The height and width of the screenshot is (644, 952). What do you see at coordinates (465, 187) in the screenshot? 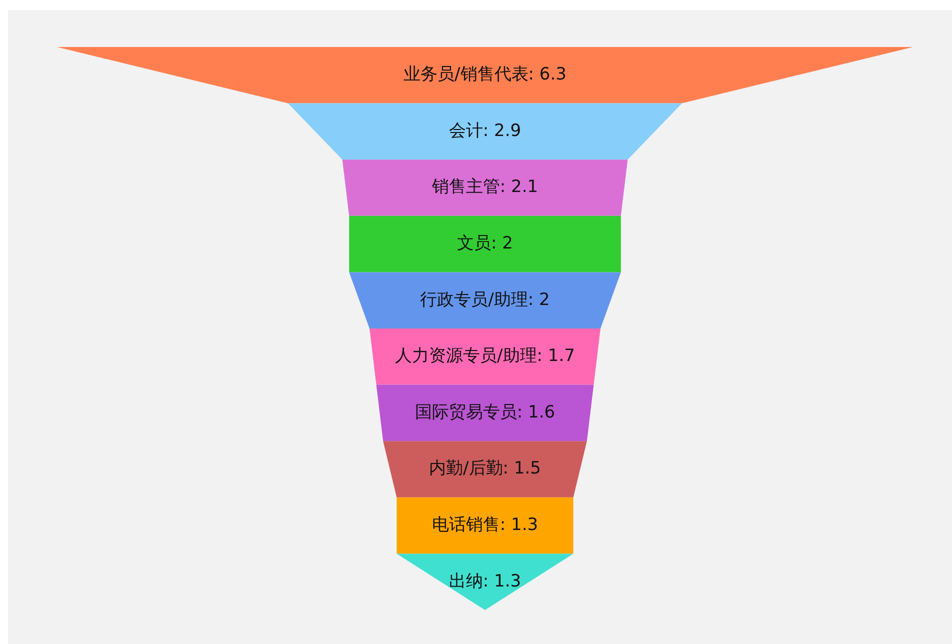
I see `category-label: 销售主管` at bounding box center [465, 187].